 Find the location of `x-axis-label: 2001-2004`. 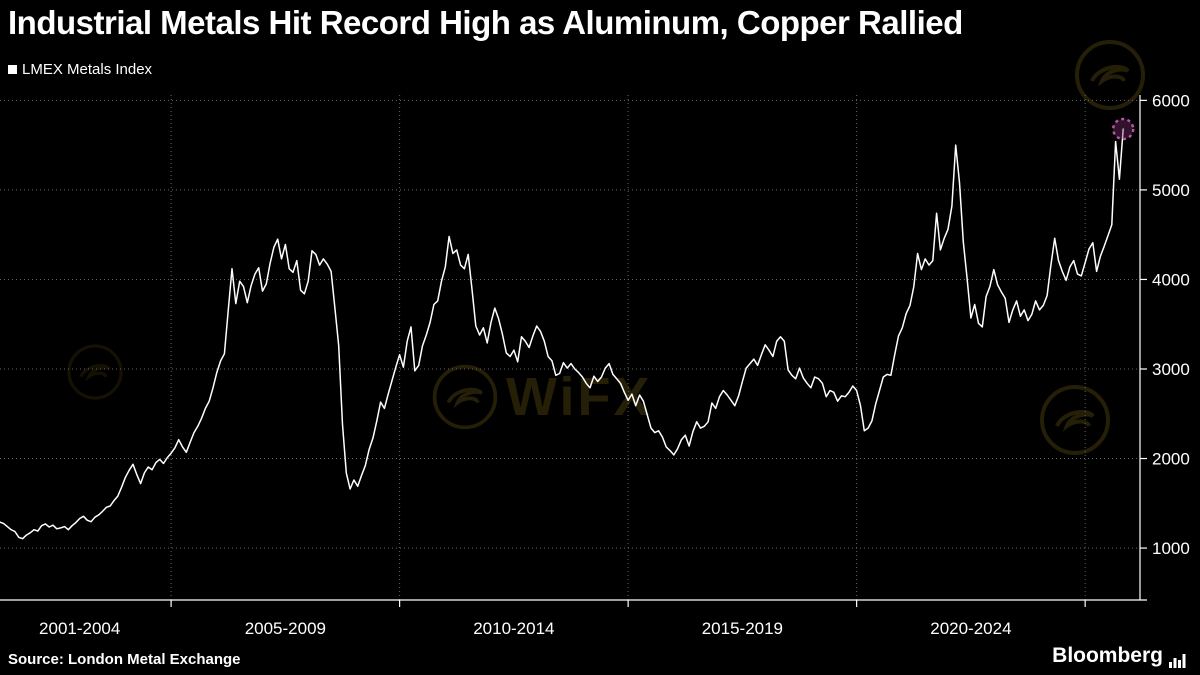

x-axis-label: 2001-2004 is located at coordinates (79, 628).